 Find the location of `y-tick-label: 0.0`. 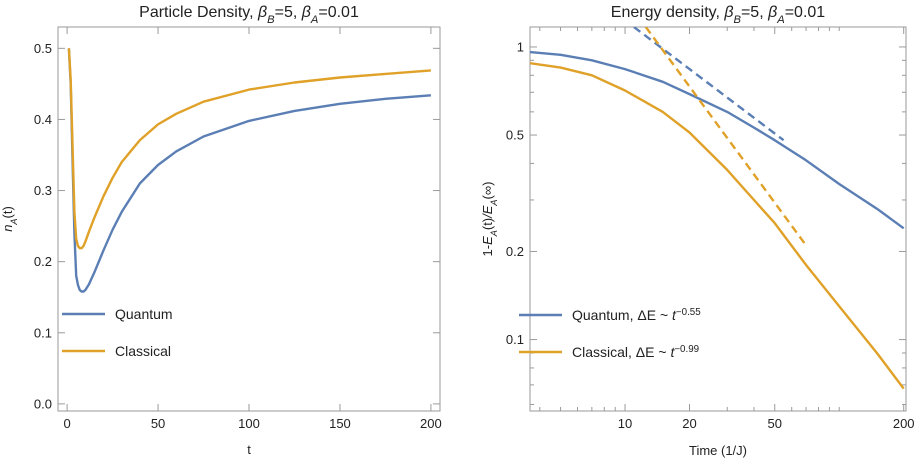

y-tick-label: 0.0 is located at coordinates (43, 403).